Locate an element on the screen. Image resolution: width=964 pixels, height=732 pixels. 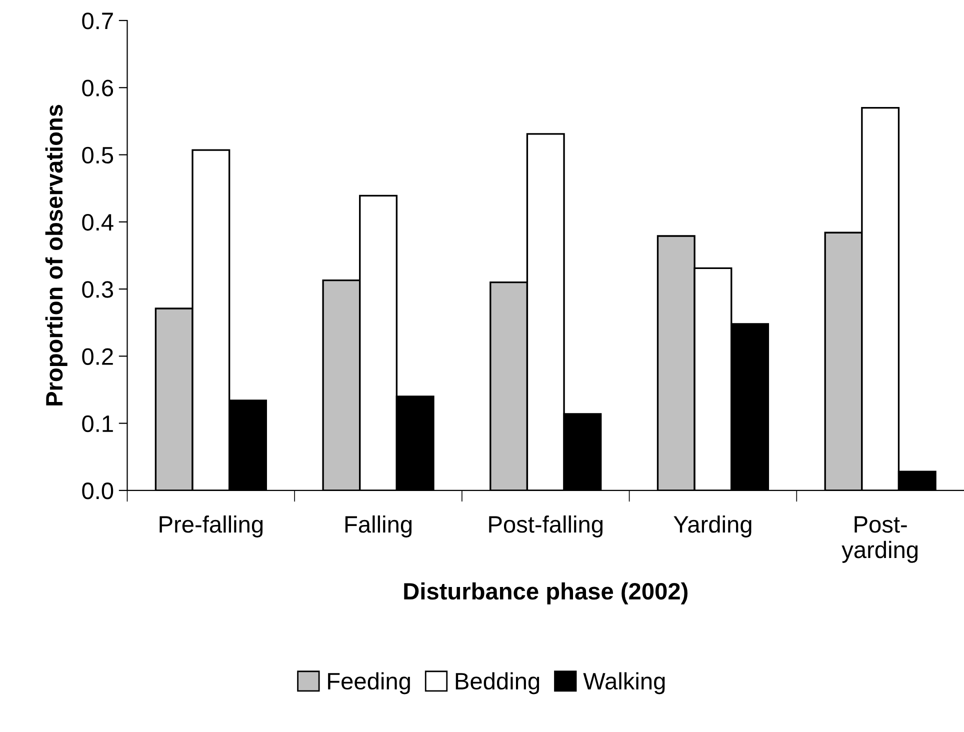
x-tick-label: Post- yarding is located at coordinates (880, 539).